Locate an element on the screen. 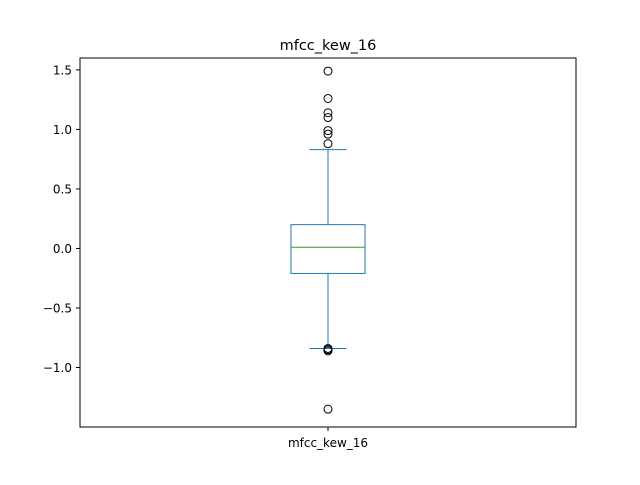 Image resolution: width=640 pixels, height=485 pixels. chart-title: mfcc_kew_16 is located at coordinates (328, 46).